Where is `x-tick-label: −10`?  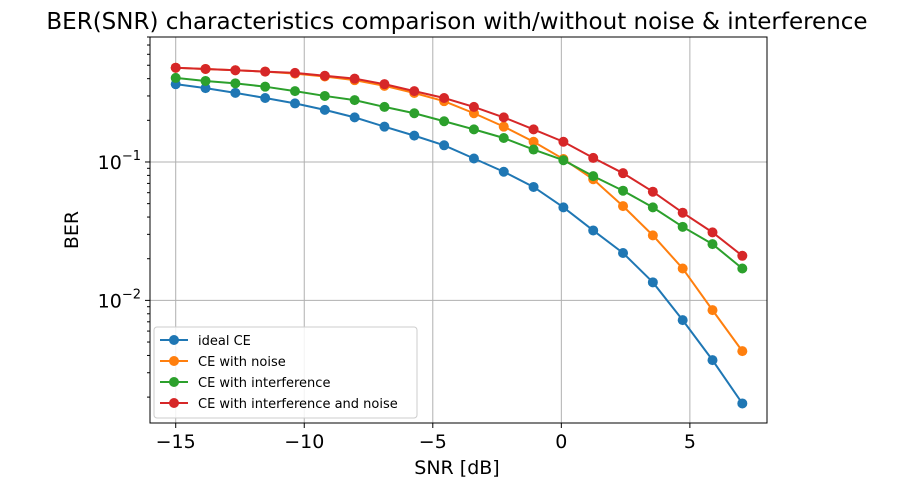
x-tick-label: −10 is located at coordinates (304, 442).